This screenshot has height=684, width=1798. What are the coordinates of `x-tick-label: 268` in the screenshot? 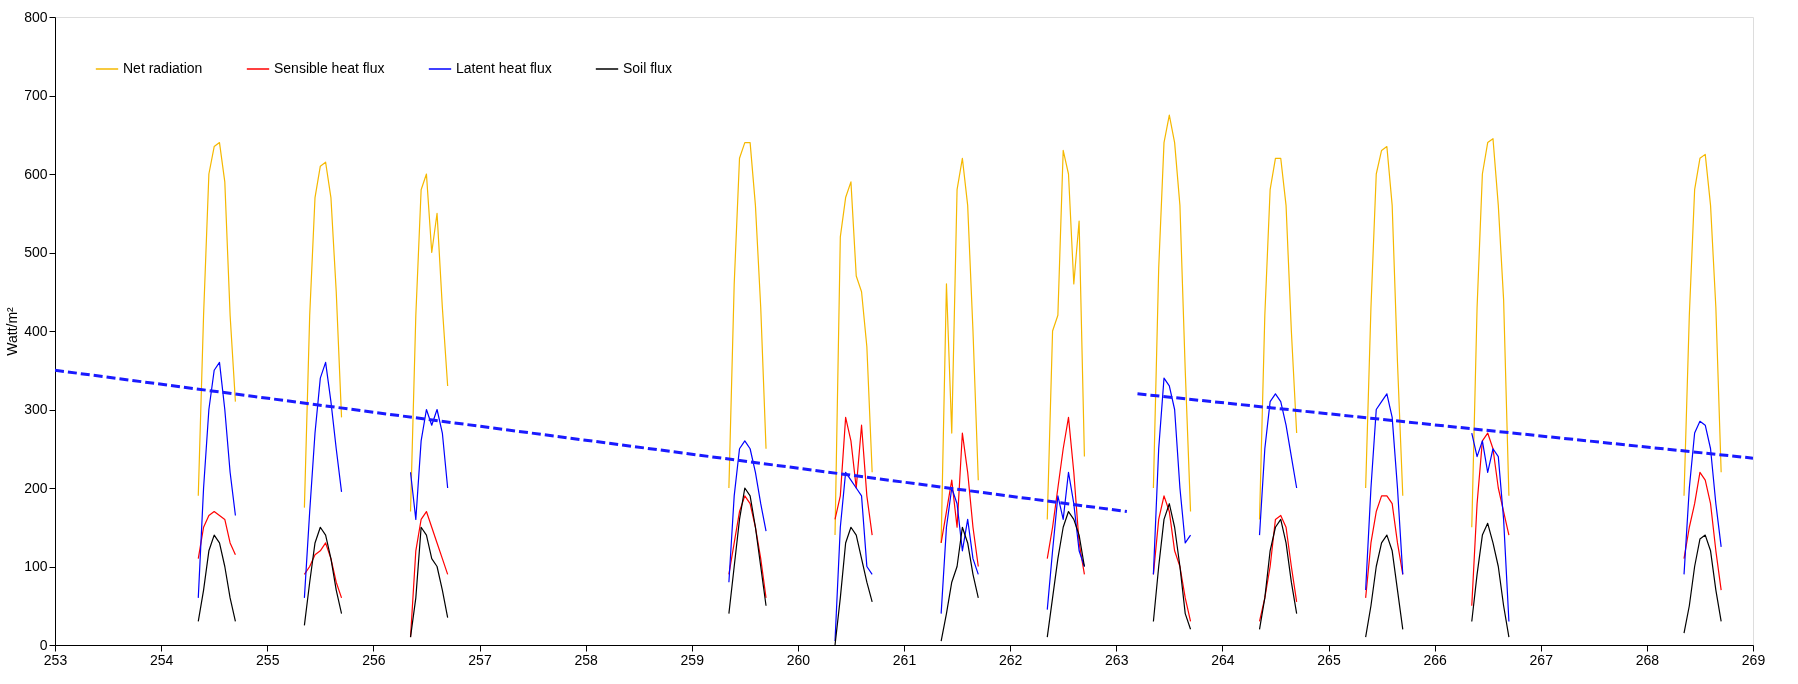 It's located at (1647, 659).